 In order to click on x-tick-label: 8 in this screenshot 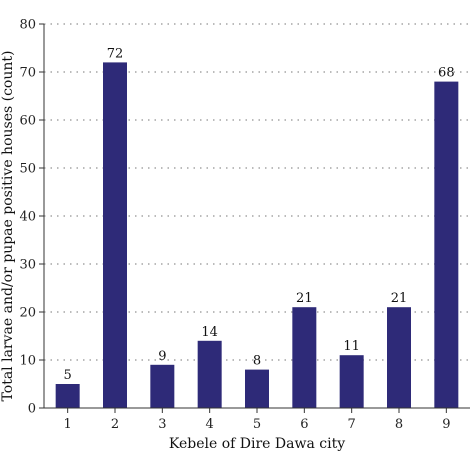, I will do `click(399, 424)`.